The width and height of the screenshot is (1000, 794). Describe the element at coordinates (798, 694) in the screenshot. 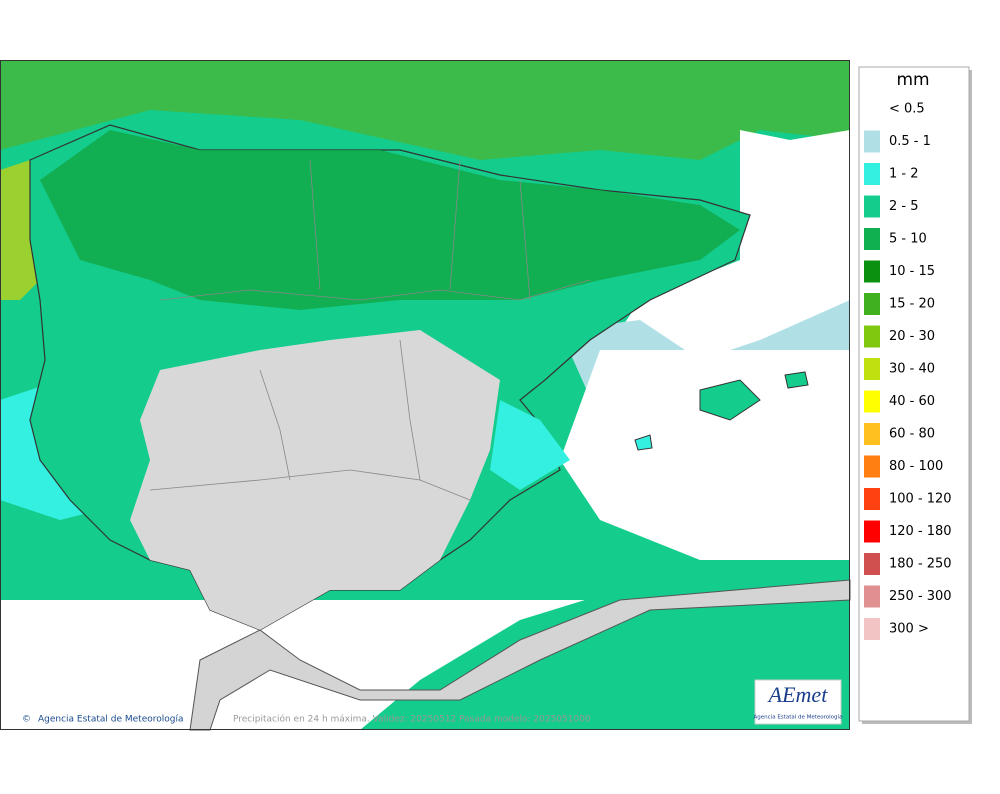

I see `logo-name: AEmet` at that location.